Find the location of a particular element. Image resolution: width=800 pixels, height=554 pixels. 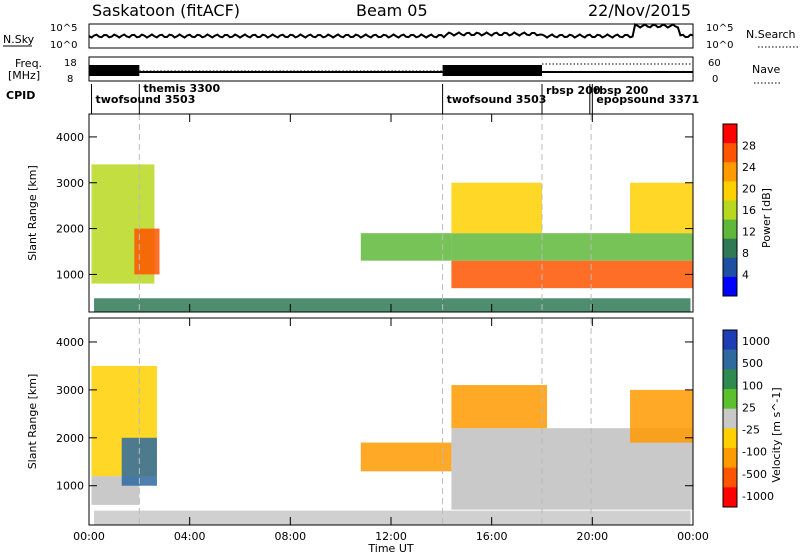

freq-tick-top: 18 is located at coordinates (70, 63).